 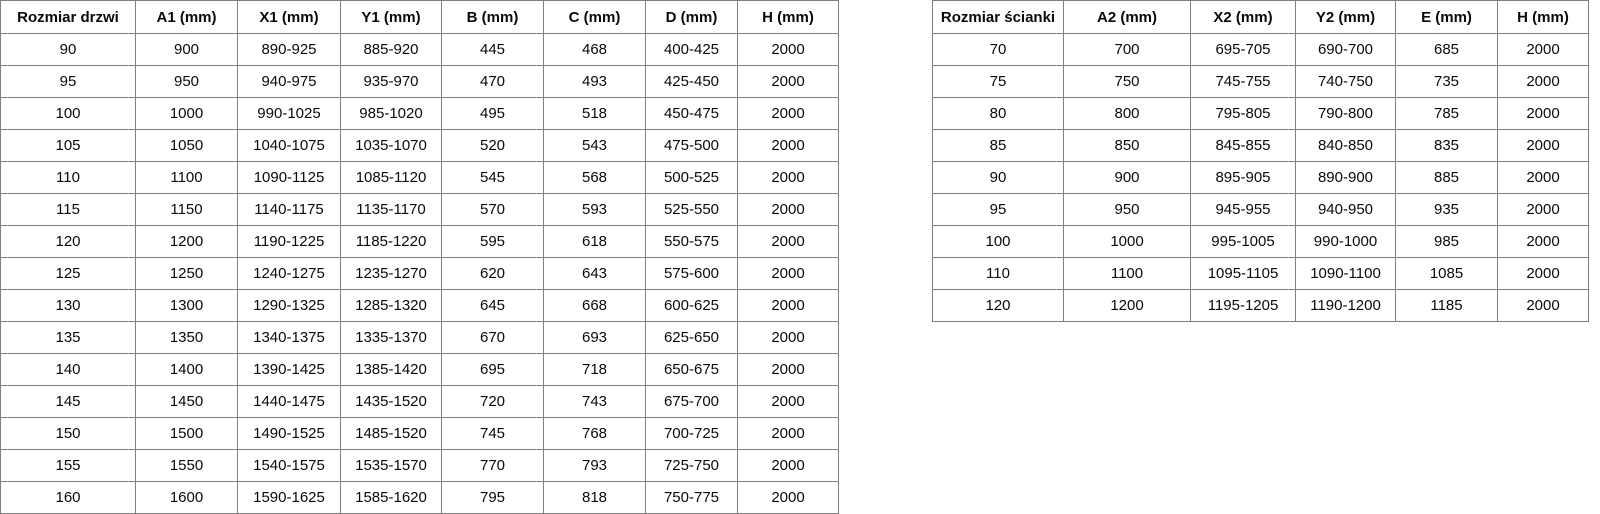 What do you see at coordinates (492, 17) in the screenshot?
I see `column-header: B (mm)` at bounding box center [492, 17].